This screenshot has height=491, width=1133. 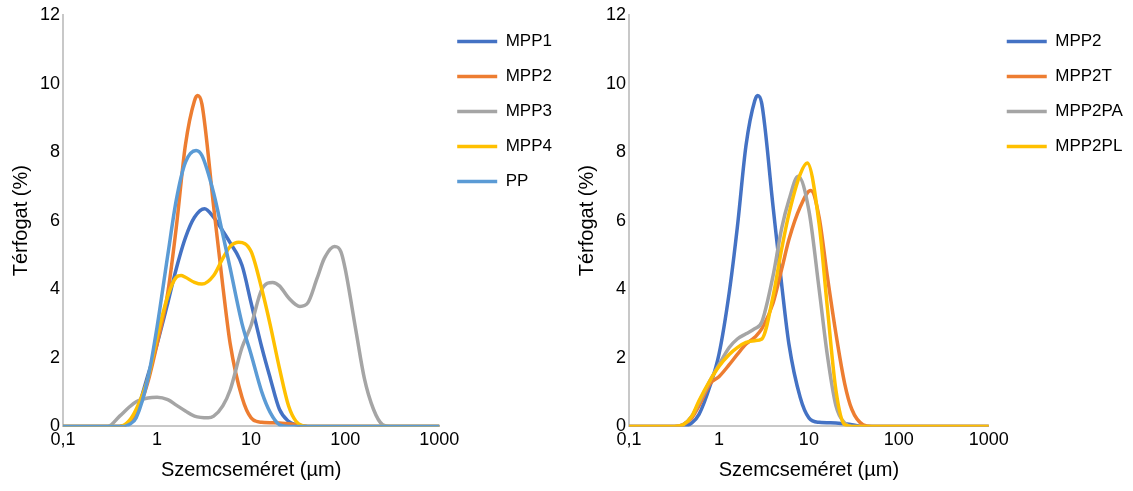 What do you see at coordinates (528, 146) in the screenshot?
I see `legend-label: MPP4` at bounding box center [528, 146].